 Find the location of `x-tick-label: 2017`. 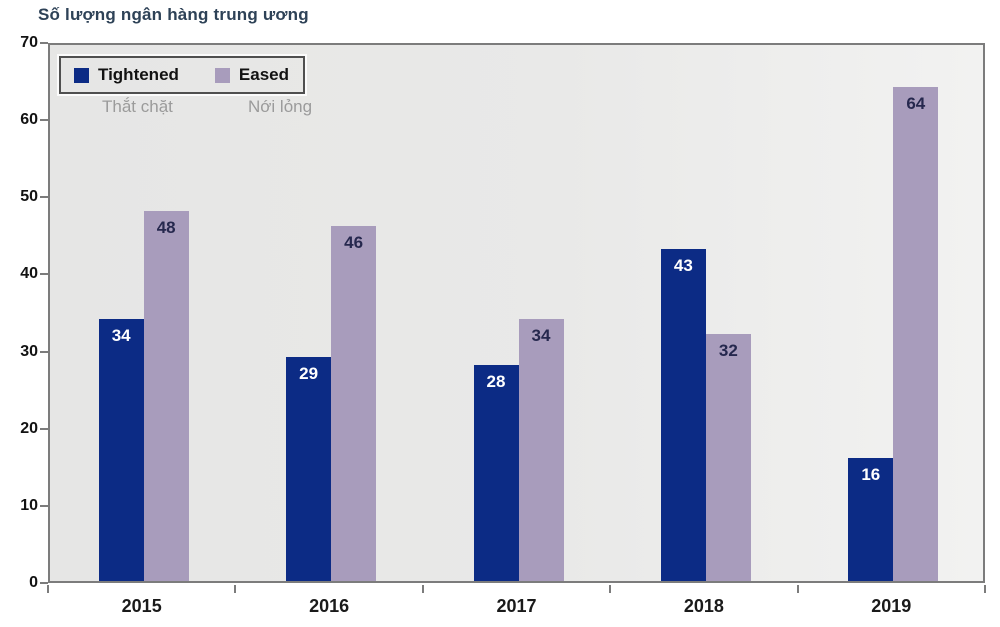

x-tick-label: 2017 is located at coordinates (516, 606).